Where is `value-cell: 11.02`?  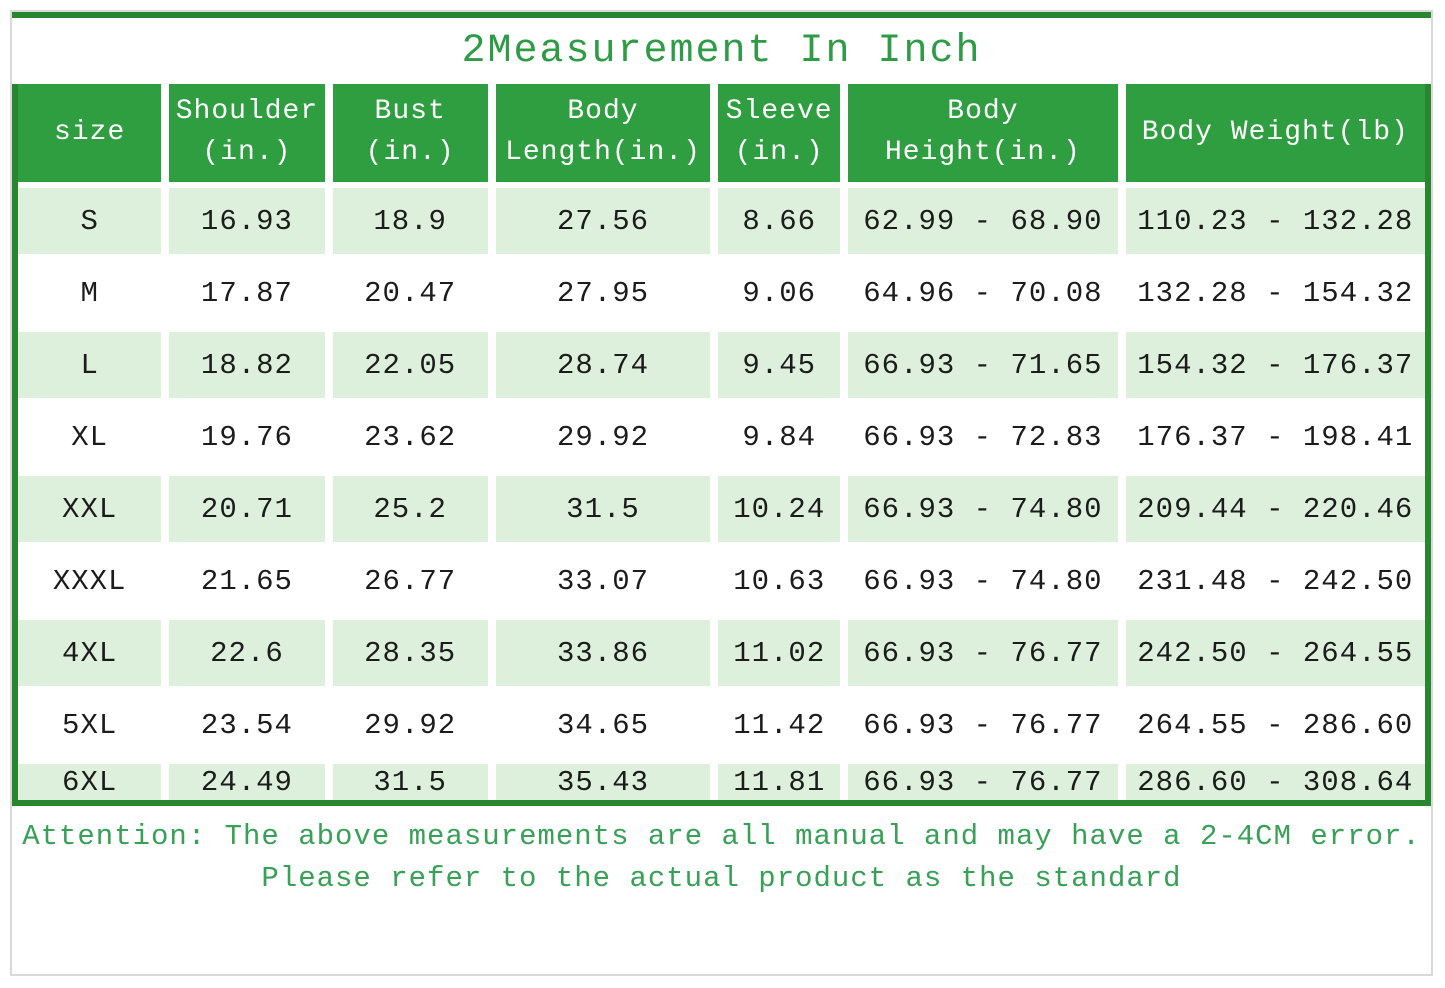 value-cell: 11.02 is located at coordinates (779, 653).